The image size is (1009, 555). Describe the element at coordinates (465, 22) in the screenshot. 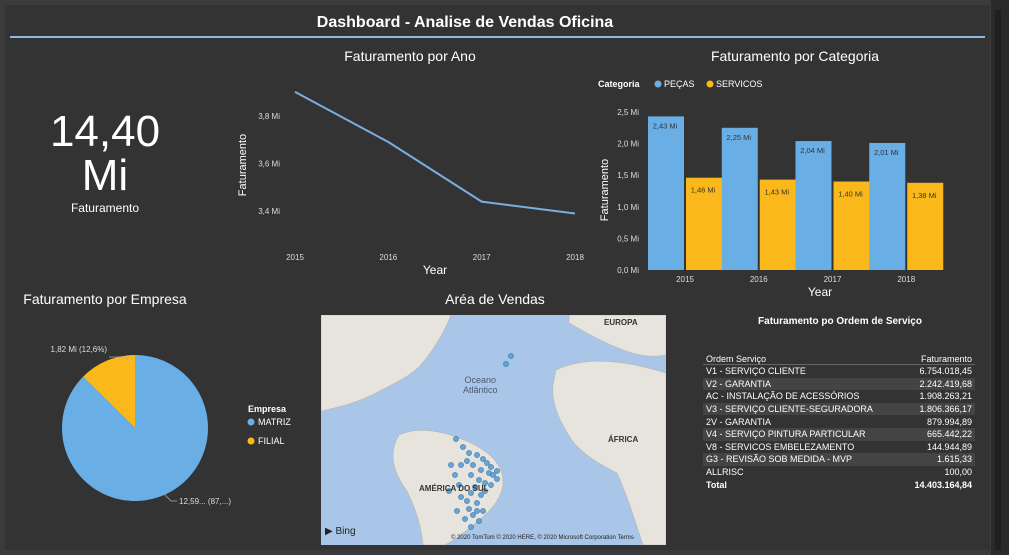

I see `dashboard-title: Dashboard - Analise de Vendas Oficina` at that location.